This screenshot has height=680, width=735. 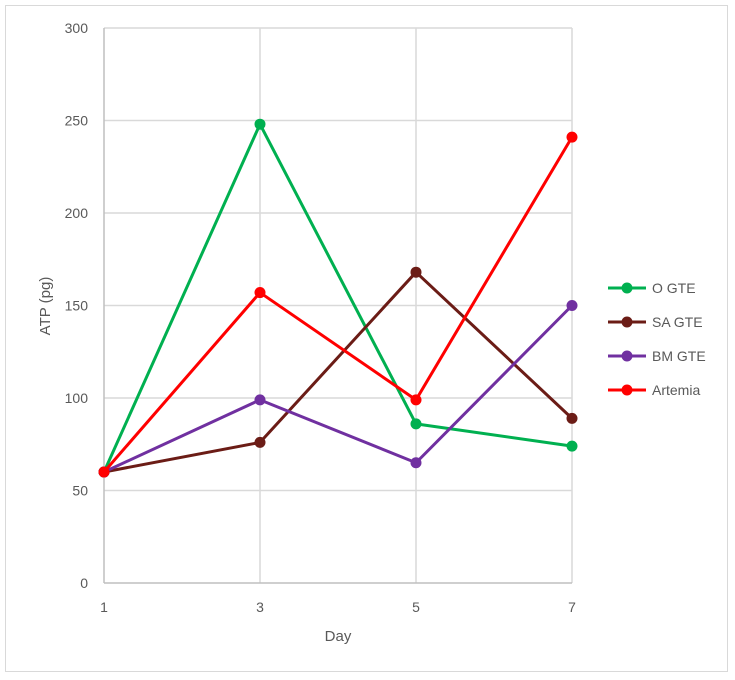 What do you see at coordinates (45, 306) in the screenshot?
I see `y-axis-title: ATP (pg)` at bounding box center [45, 306].